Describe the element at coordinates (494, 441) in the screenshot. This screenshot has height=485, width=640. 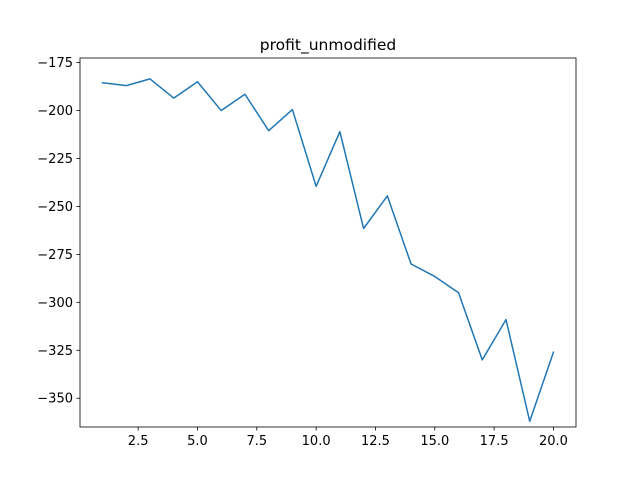
I see `x-tick-label: 17.5` at that location.